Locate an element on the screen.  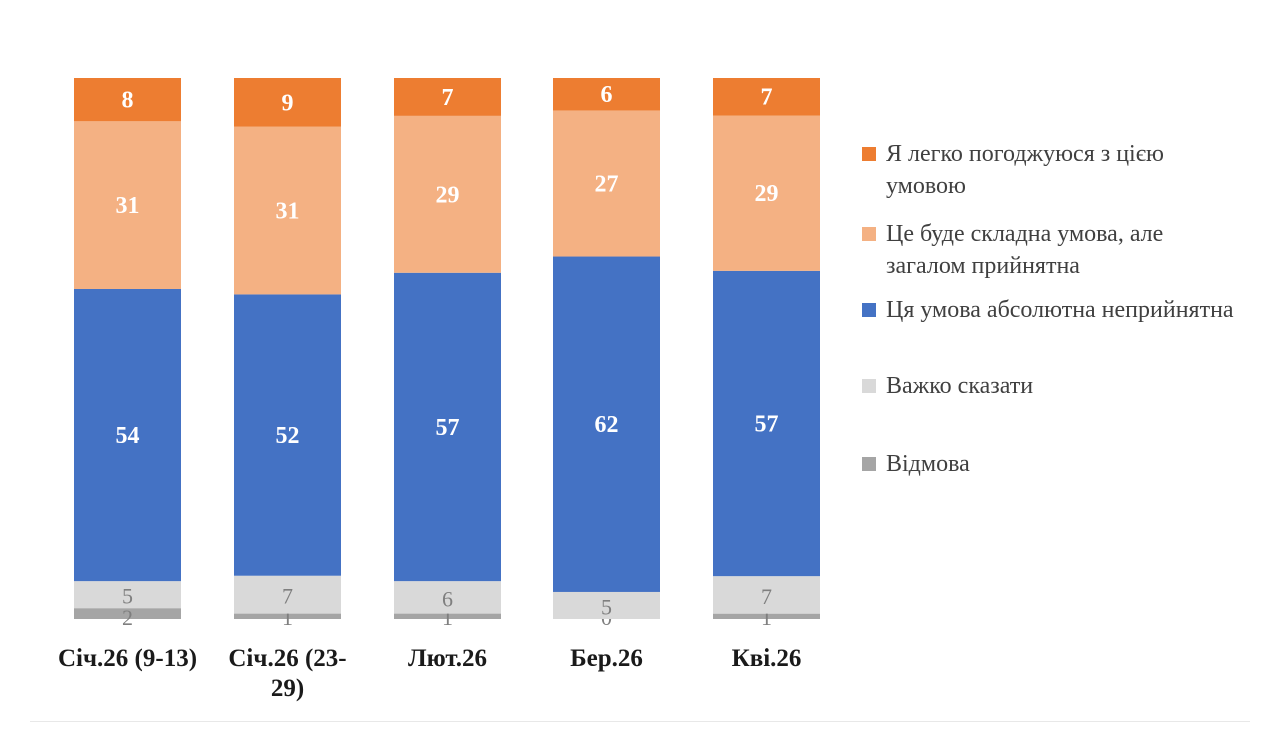
data-label-unacceptable: 52 is located at coordinates (288, 436).